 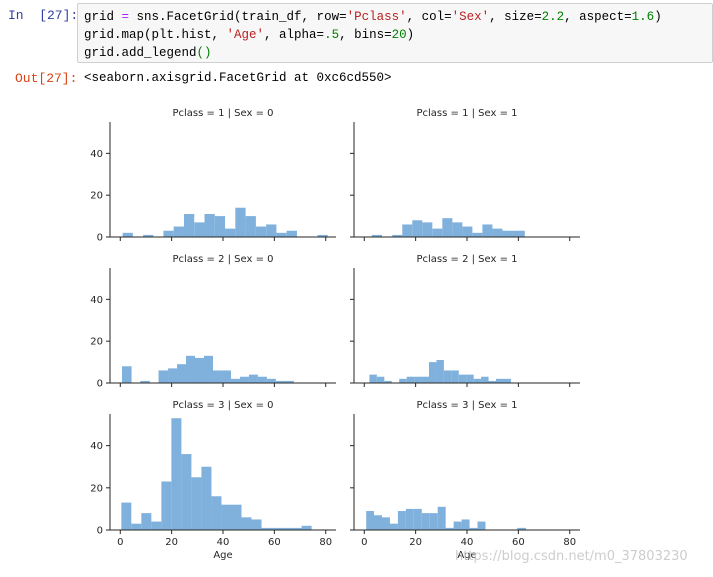 What do you see at coordinates (364, 542) in the screenshot?
I see `x-tick-label: 0` at bounding box center [364, 542].